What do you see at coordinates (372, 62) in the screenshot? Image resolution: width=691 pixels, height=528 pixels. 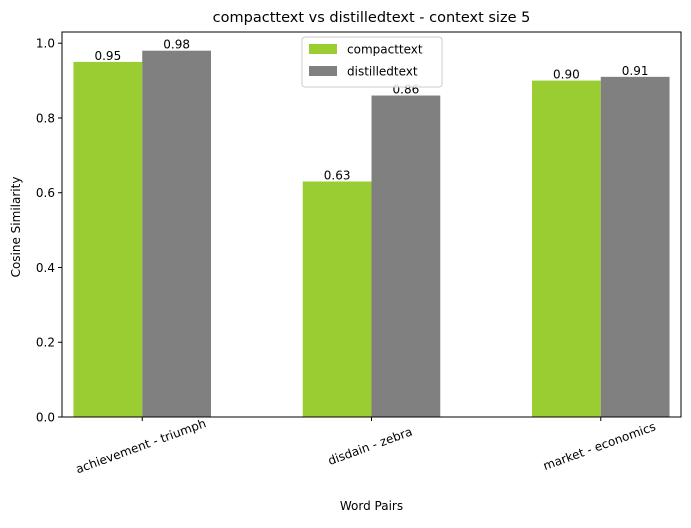 I see `legend: compacttext distilledtext` at bounding box center [372, 62].